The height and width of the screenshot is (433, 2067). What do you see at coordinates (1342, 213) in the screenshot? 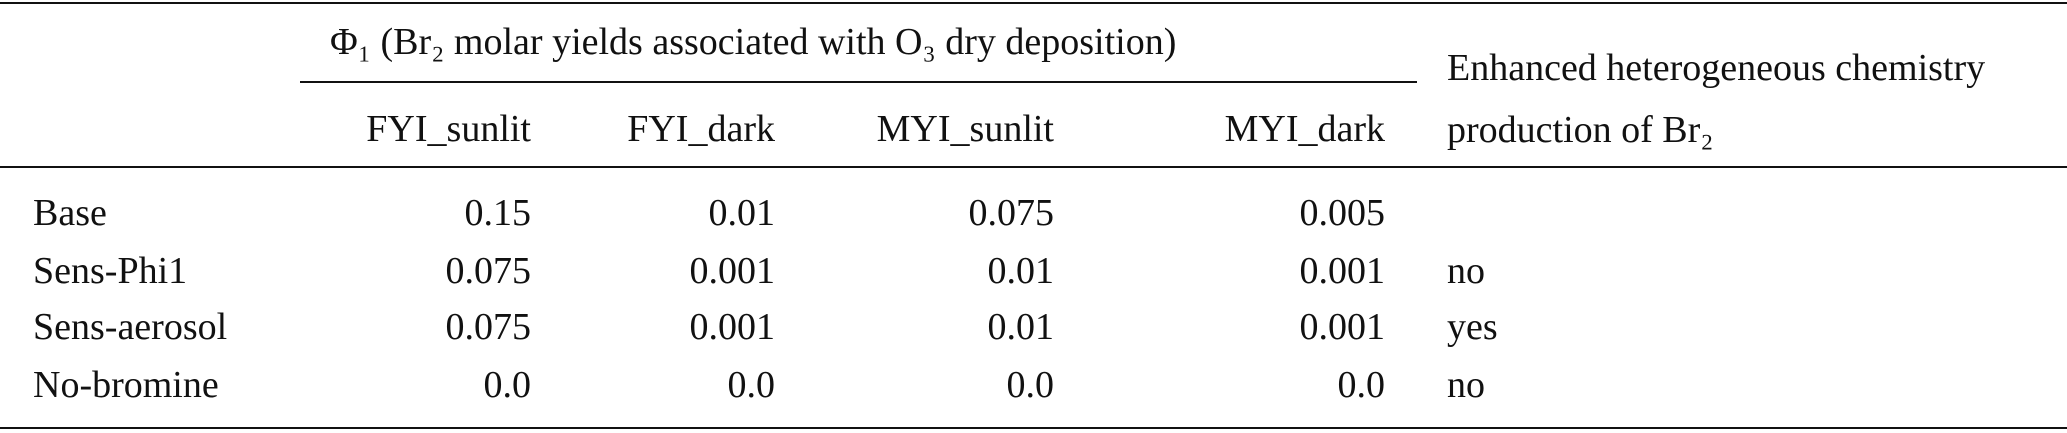
I see `cell-value: 0.005` at bounding box center [1342, 213].